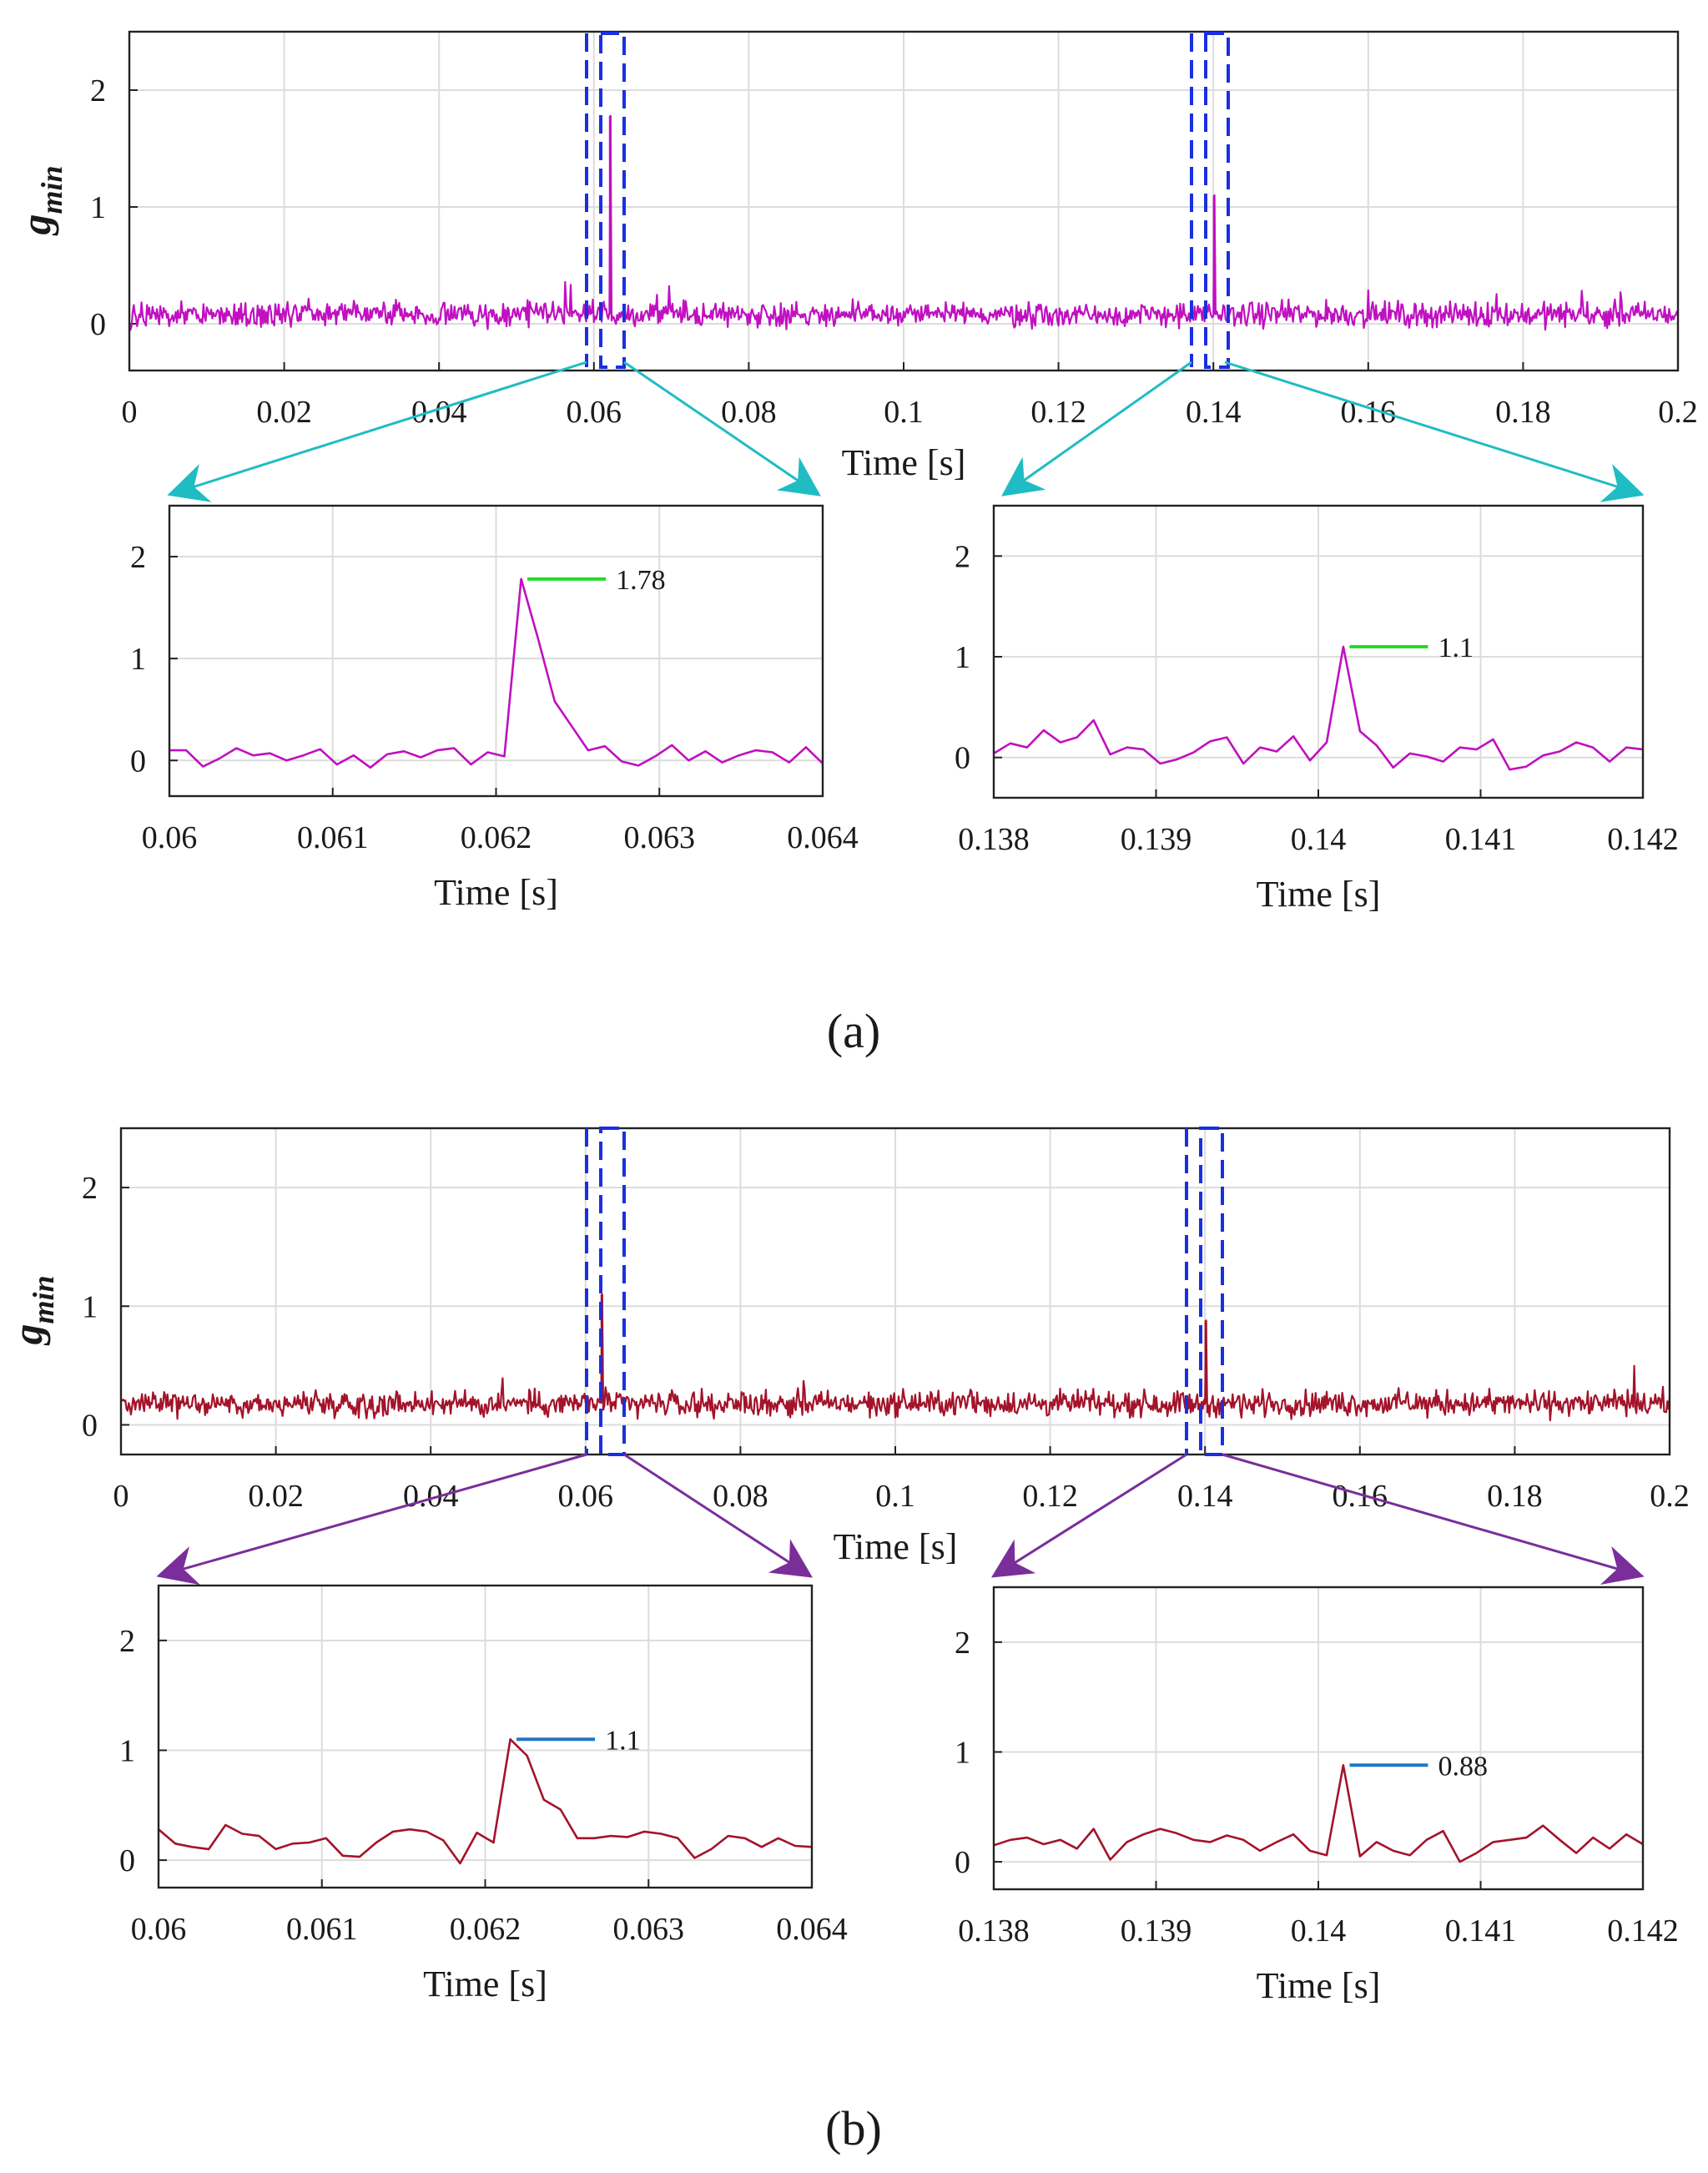 The width and height of the screenshot is (1708, 2173). I want to click on panel-label: (b), so click(853, 2128).